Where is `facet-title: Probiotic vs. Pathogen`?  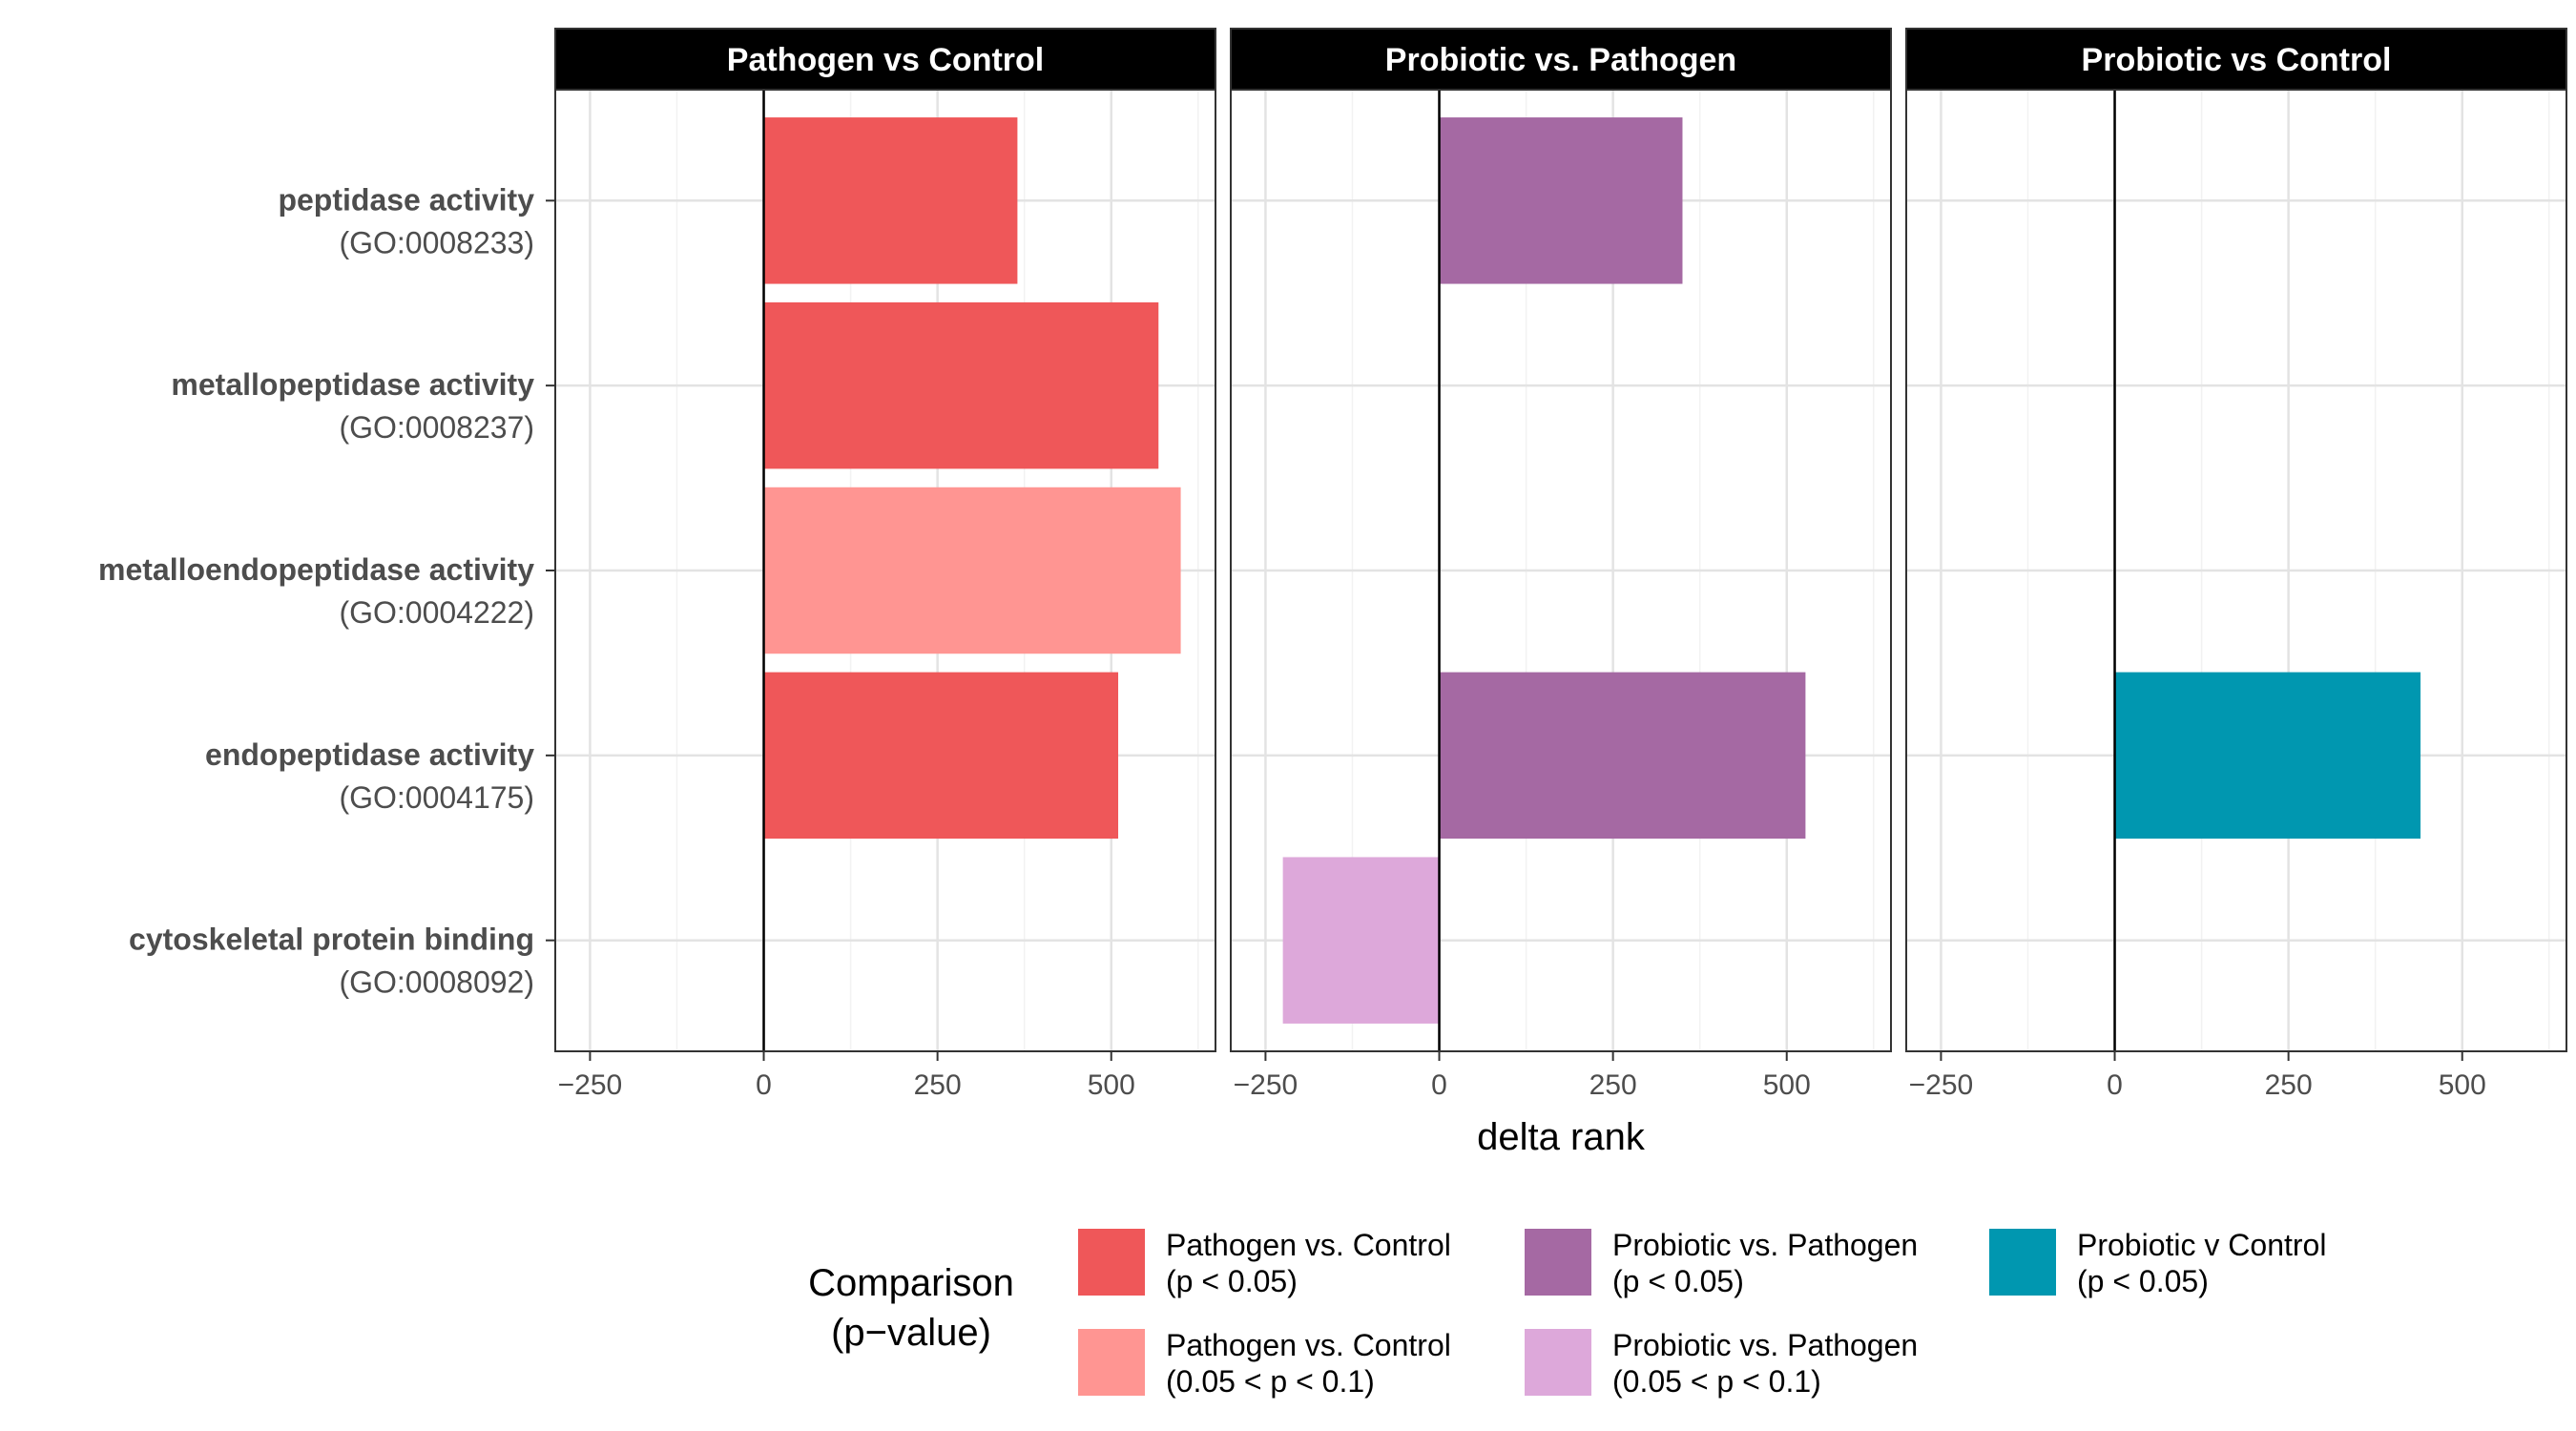
facet-title: Probiotic vs. Pathogen is located at coordinates (1560, 60).